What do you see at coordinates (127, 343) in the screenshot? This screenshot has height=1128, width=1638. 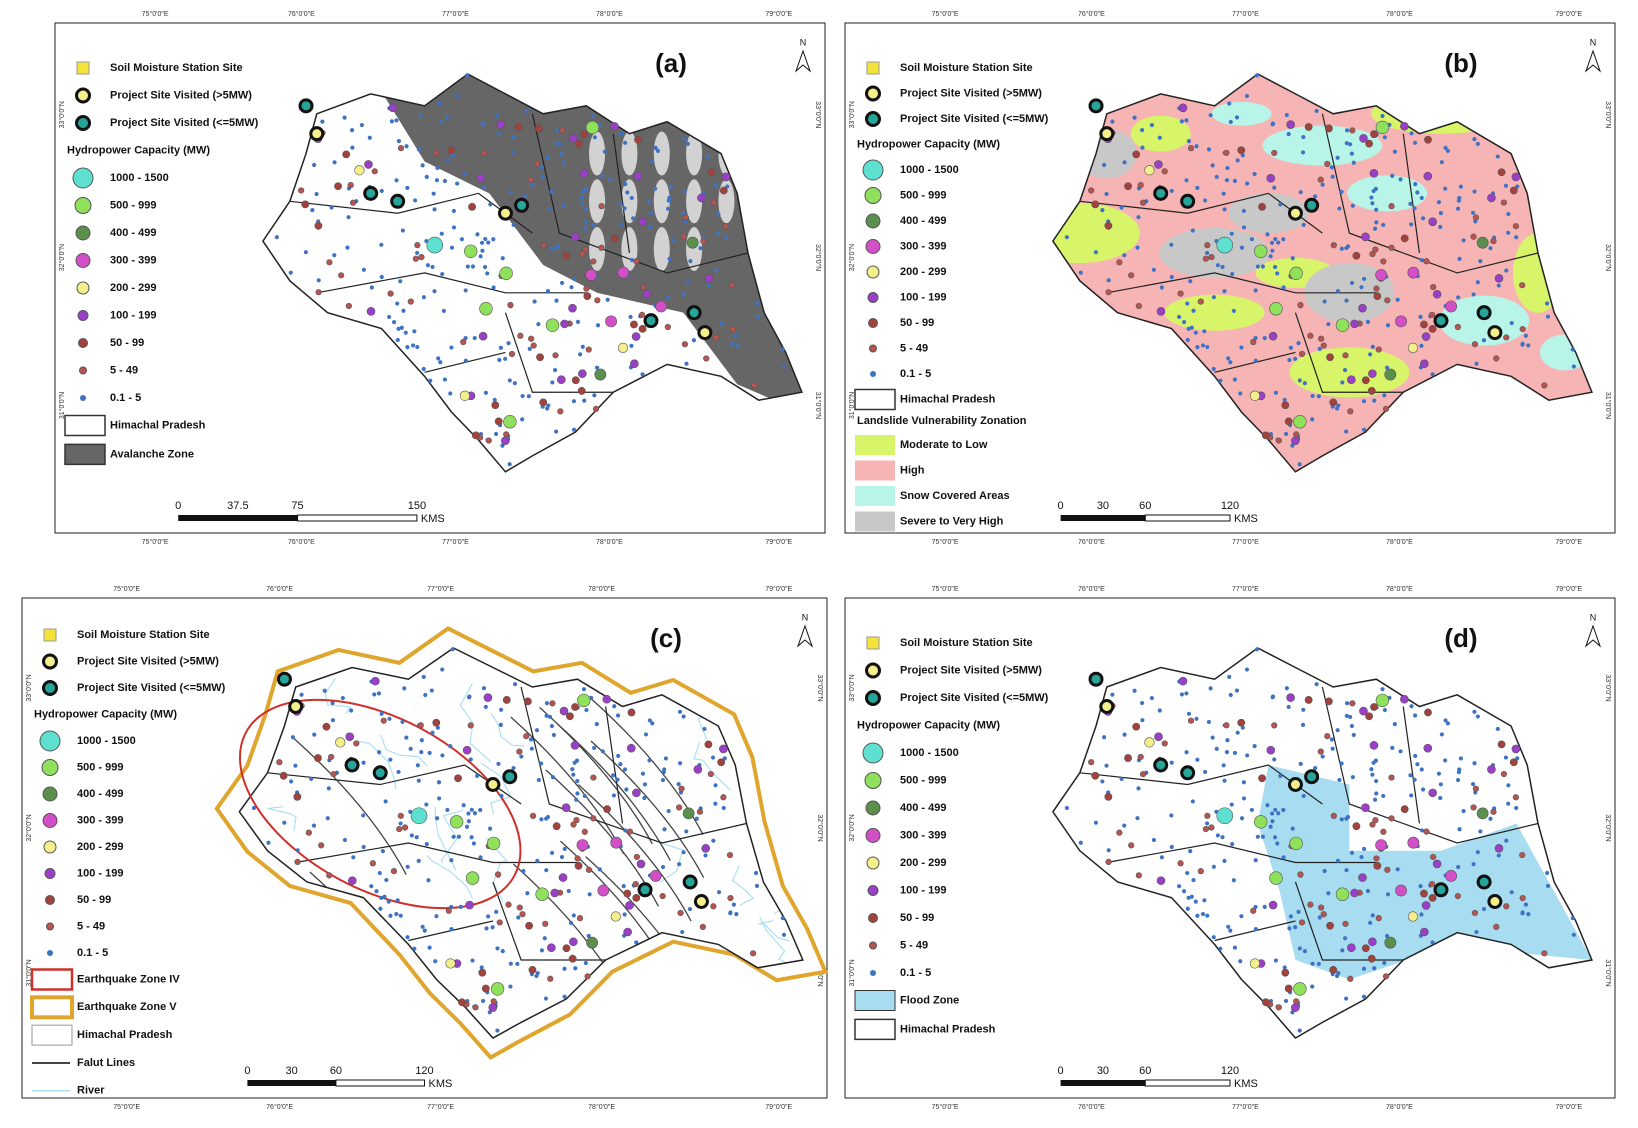 I see `legend-label: 50 - 99` at bounding box center [127, 343].